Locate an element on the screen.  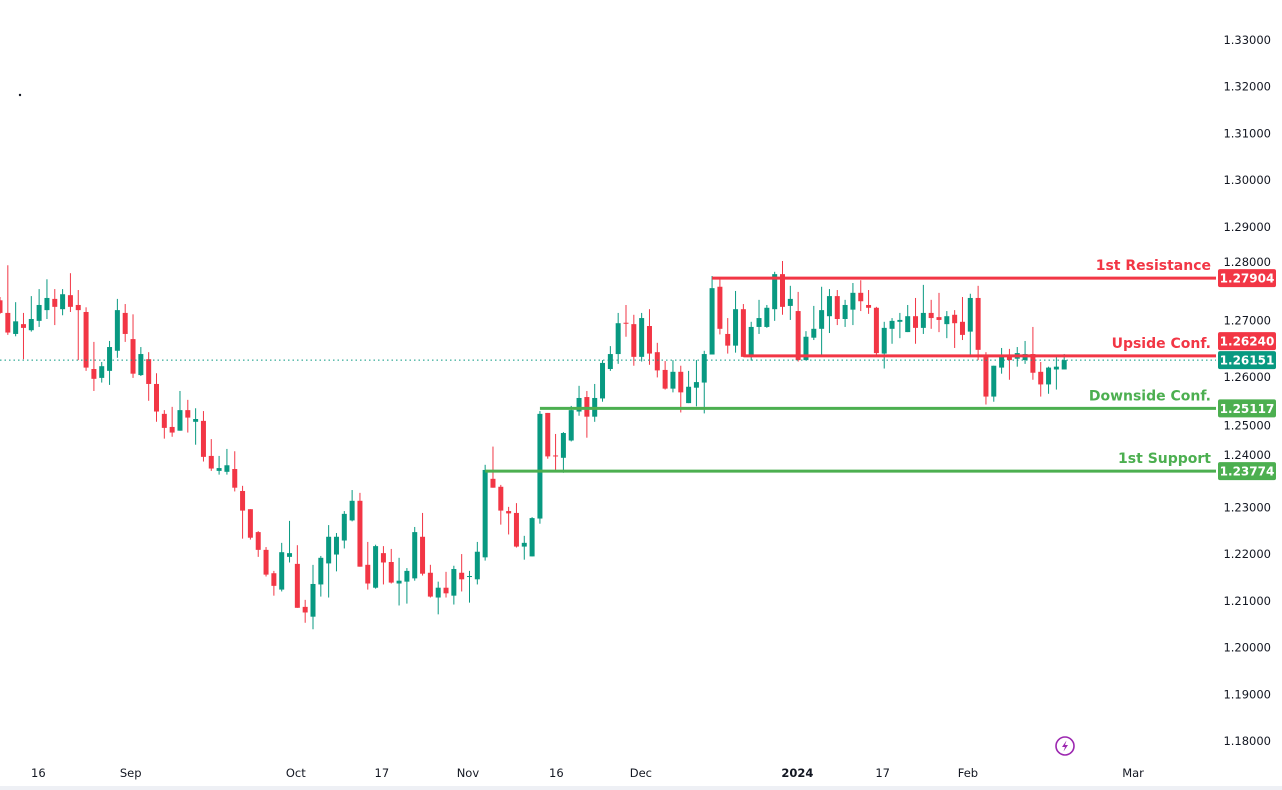
price-tag-text: 1.26151 is located at coordinates (1247, 361).